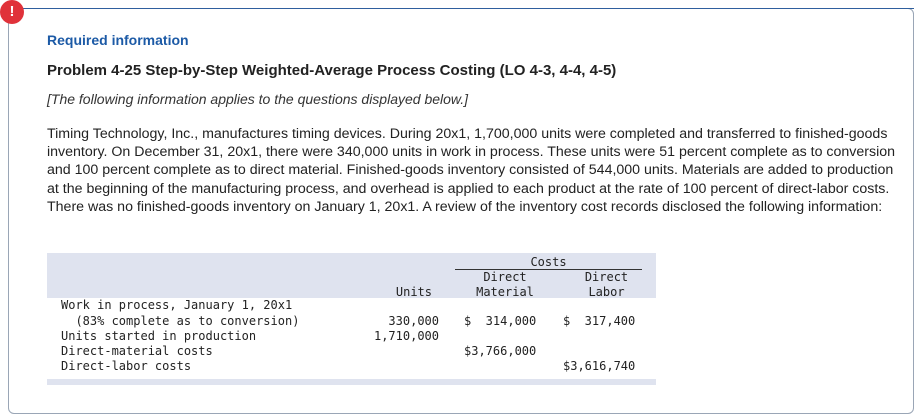  Describe the element at coordinates (413, 321) in the screenshot. I see `table-cell-units: 330,000` at that location.